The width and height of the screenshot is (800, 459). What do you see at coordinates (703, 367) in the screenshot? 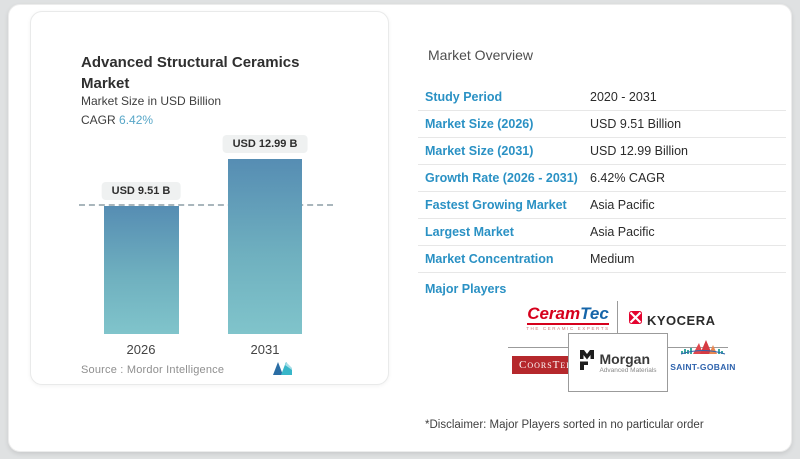
I see `saint-gobain-wordmark: SAINT-GOBAIN` at bounding box center [703, 367].